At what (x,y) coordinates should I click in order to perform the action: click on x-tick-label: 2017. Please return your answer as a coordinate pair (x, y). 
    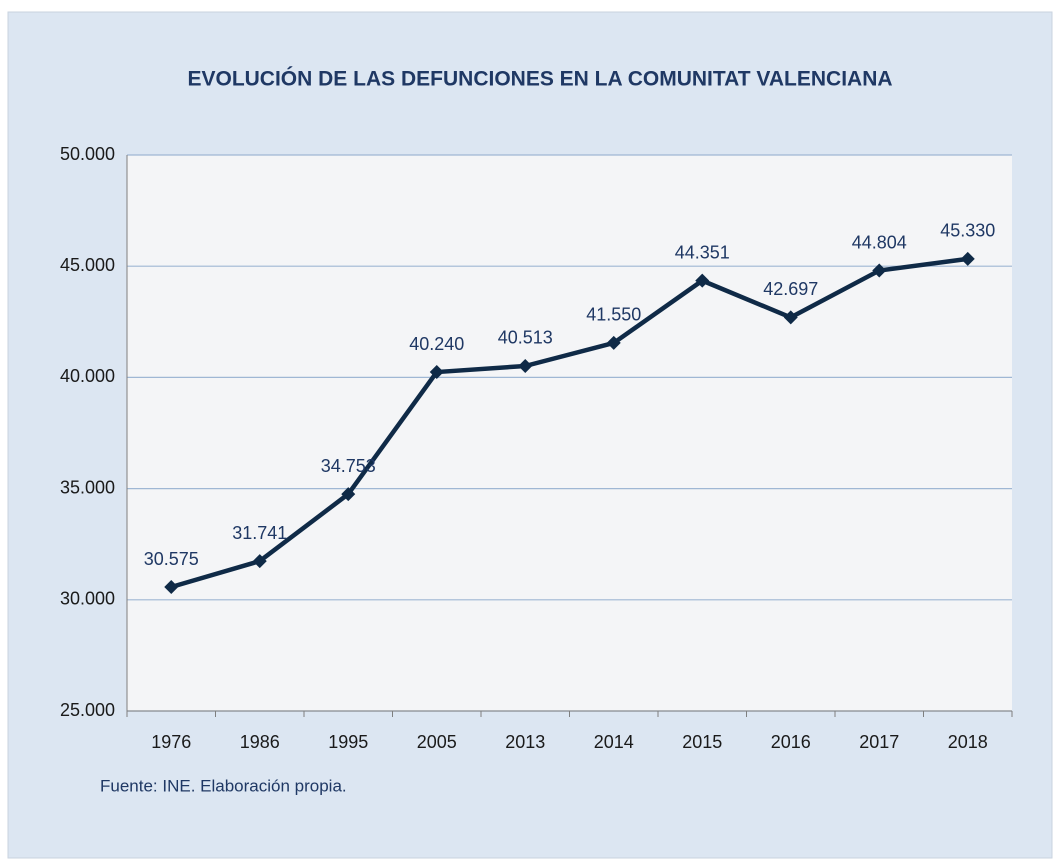
    Looking at the image, I should click on (879, 742).